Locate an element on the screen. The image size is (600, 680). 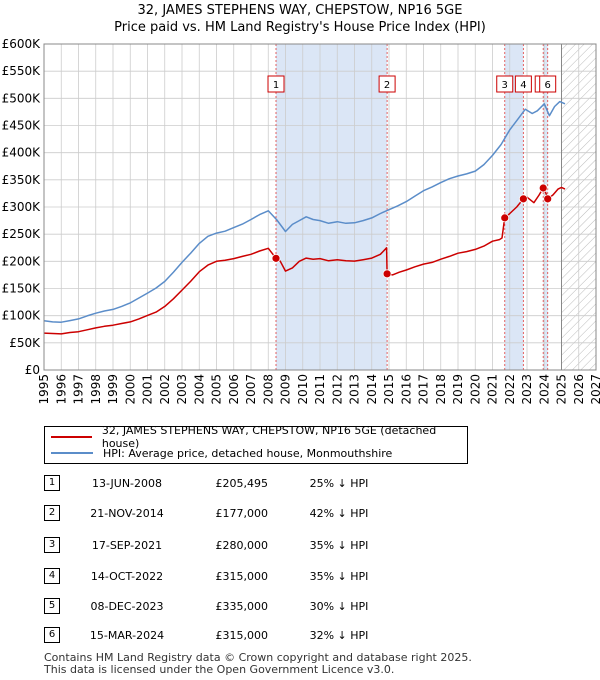
sale-label-box: 4 is located at coordinates (523, 84).